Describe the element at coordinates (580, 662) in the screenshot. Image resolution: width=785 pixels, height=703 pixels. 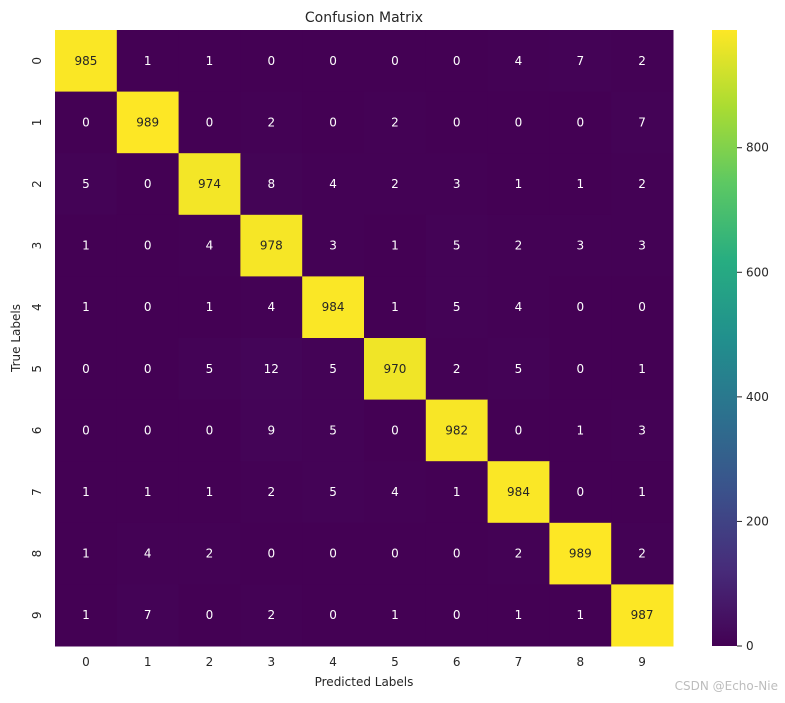
I see `x-tick-label: 8` at that location.